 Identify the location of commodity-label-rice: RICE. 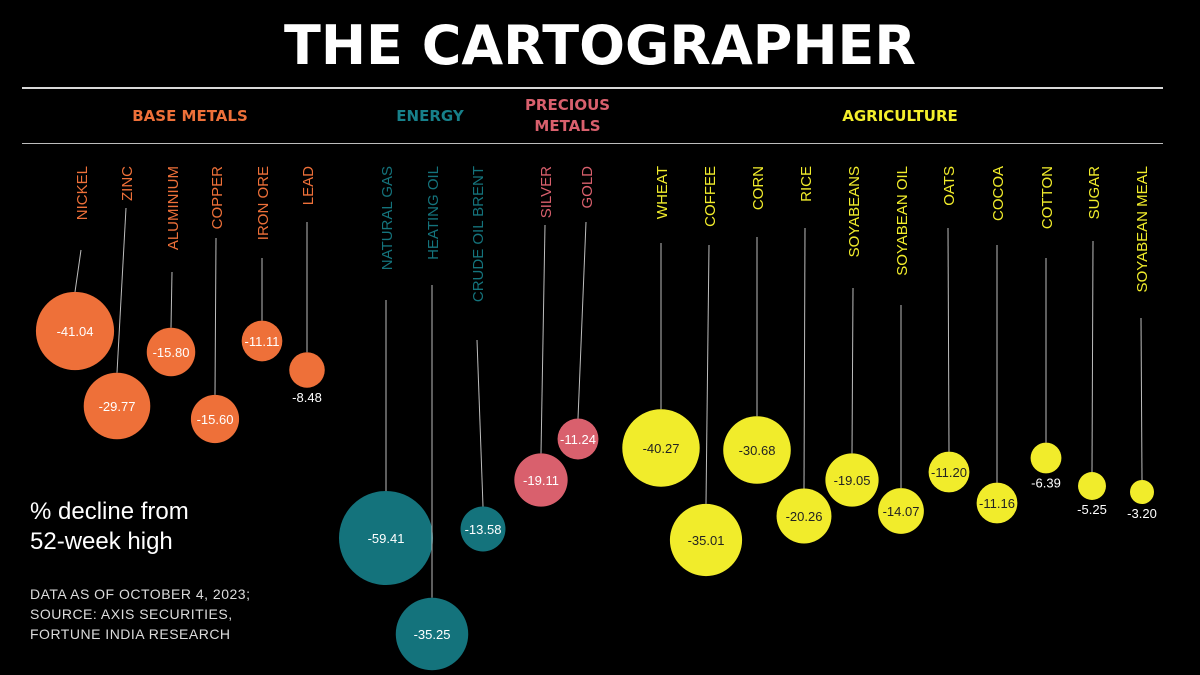
(806, 184).